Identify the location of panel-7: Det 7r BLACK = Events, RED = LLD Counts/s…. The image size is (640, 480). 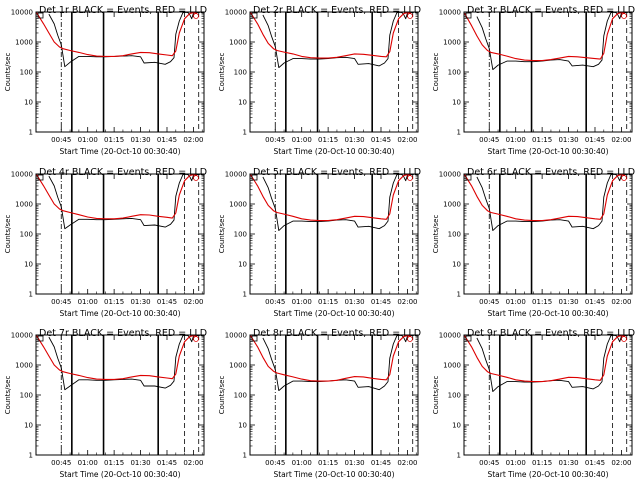
(105, 403).